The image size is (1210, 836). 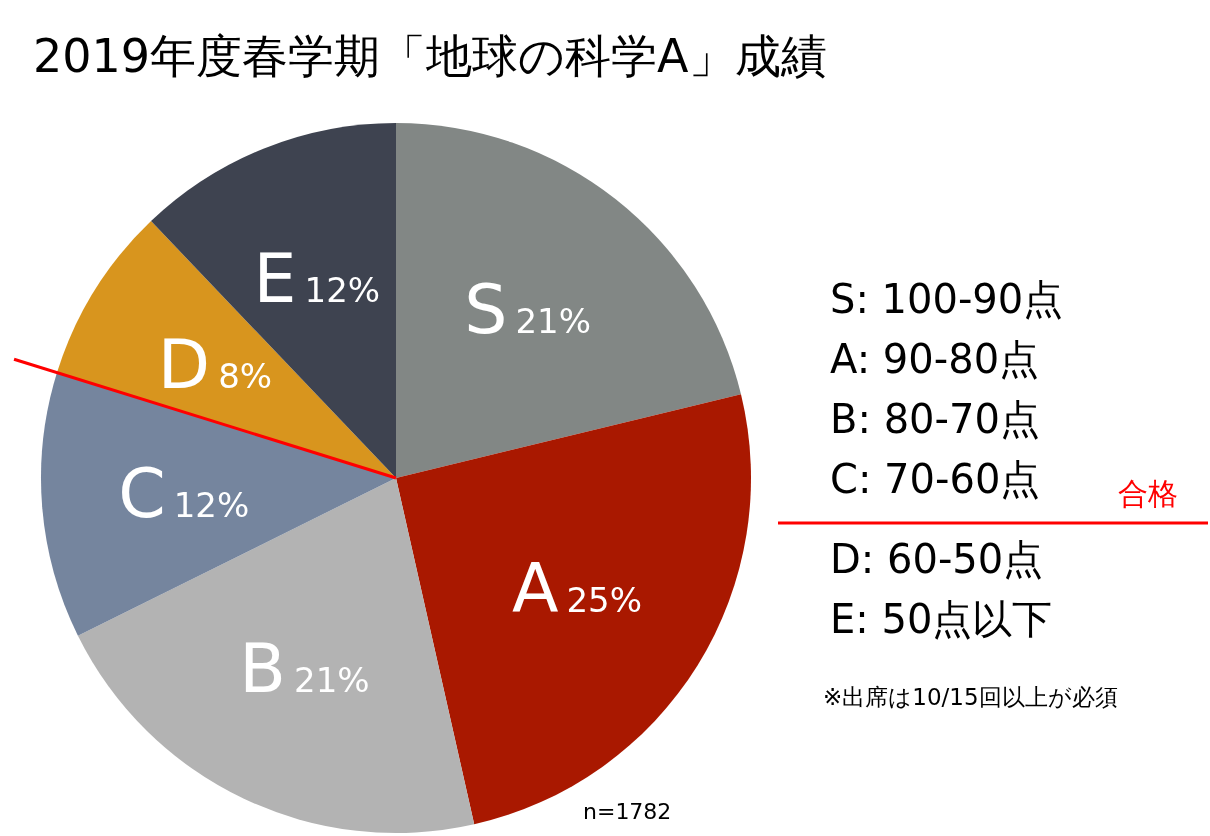 I want to click on text: C: 70-60点, so click(x=935, y=479).